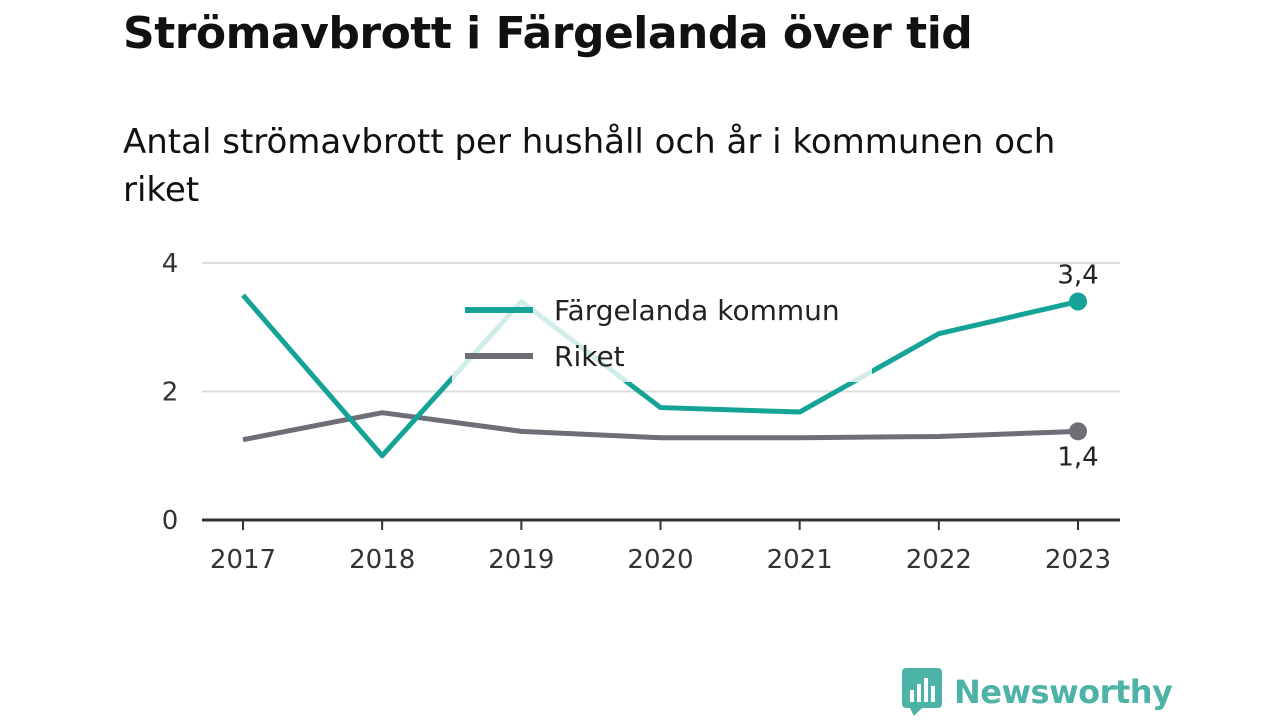 The image size is (1280, 720). Describe the element at coordinates (939, 560) in the screenshot. I see `x-tick-label: 2022` at that location.